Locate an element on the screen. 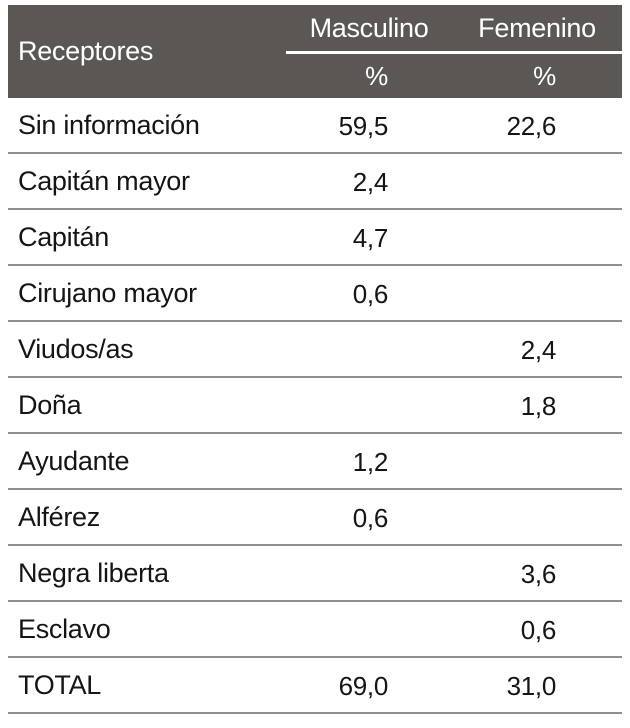 The width and height of the screenshot is (630, 728). masculino-value: 1,2 is located at coordinates (370, 461).